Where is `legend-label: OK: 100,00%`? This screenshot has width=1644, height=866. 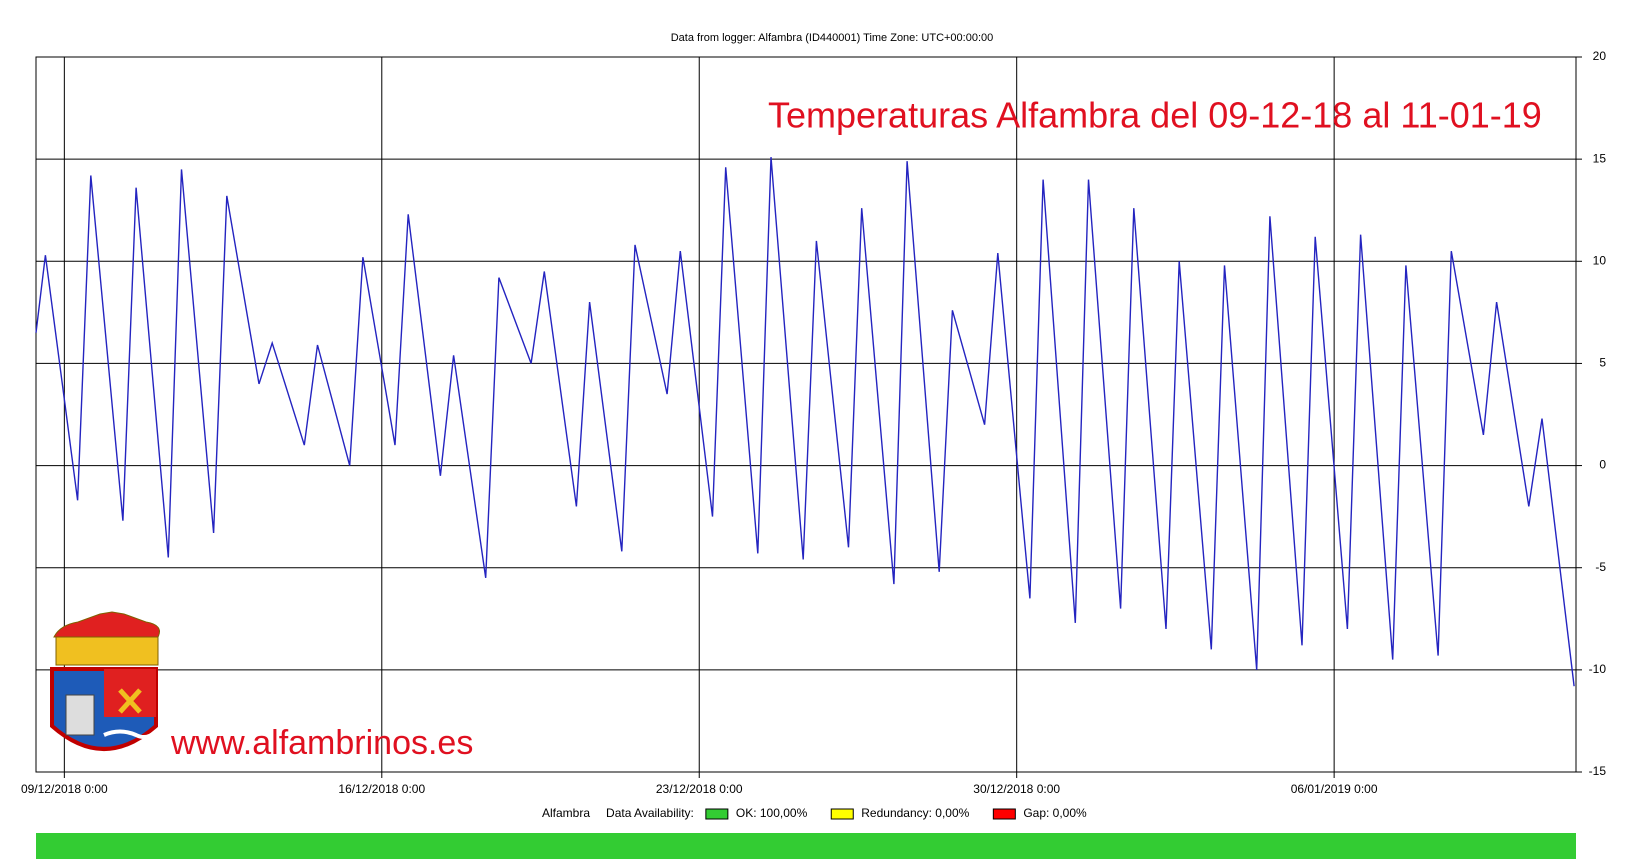 legend-label: OK: 100,00% is located at coordinates (772, 813).